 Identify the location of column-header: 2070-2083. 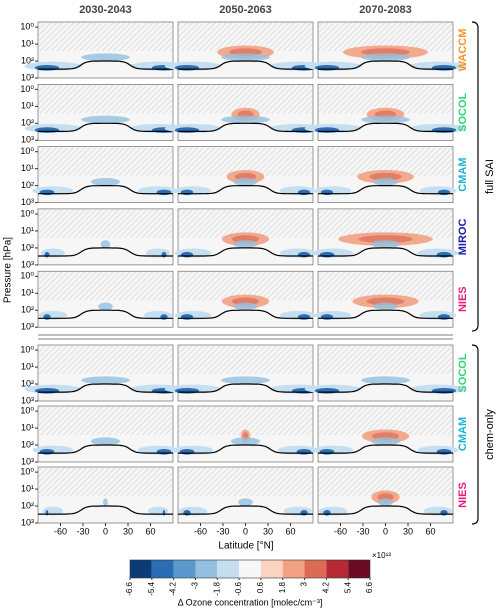
(385, 10).